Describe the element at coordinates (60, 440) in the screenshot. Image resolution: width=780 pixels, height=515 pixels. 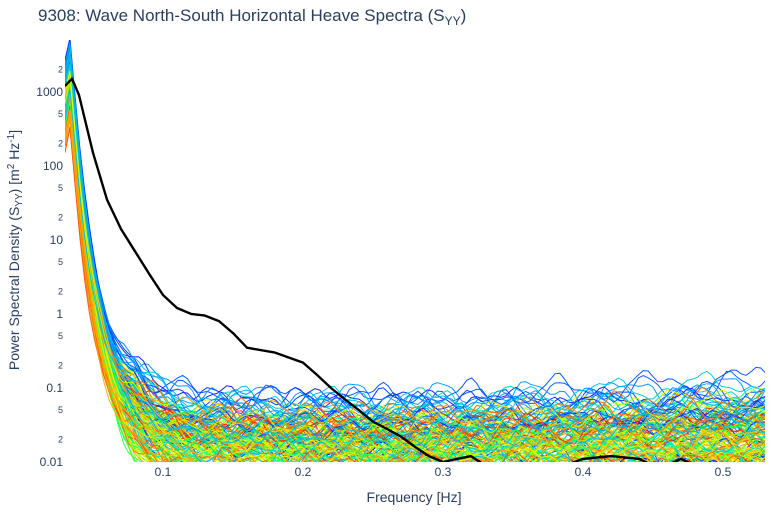
I see `y-minor-tick-label-0: 2` at that location.